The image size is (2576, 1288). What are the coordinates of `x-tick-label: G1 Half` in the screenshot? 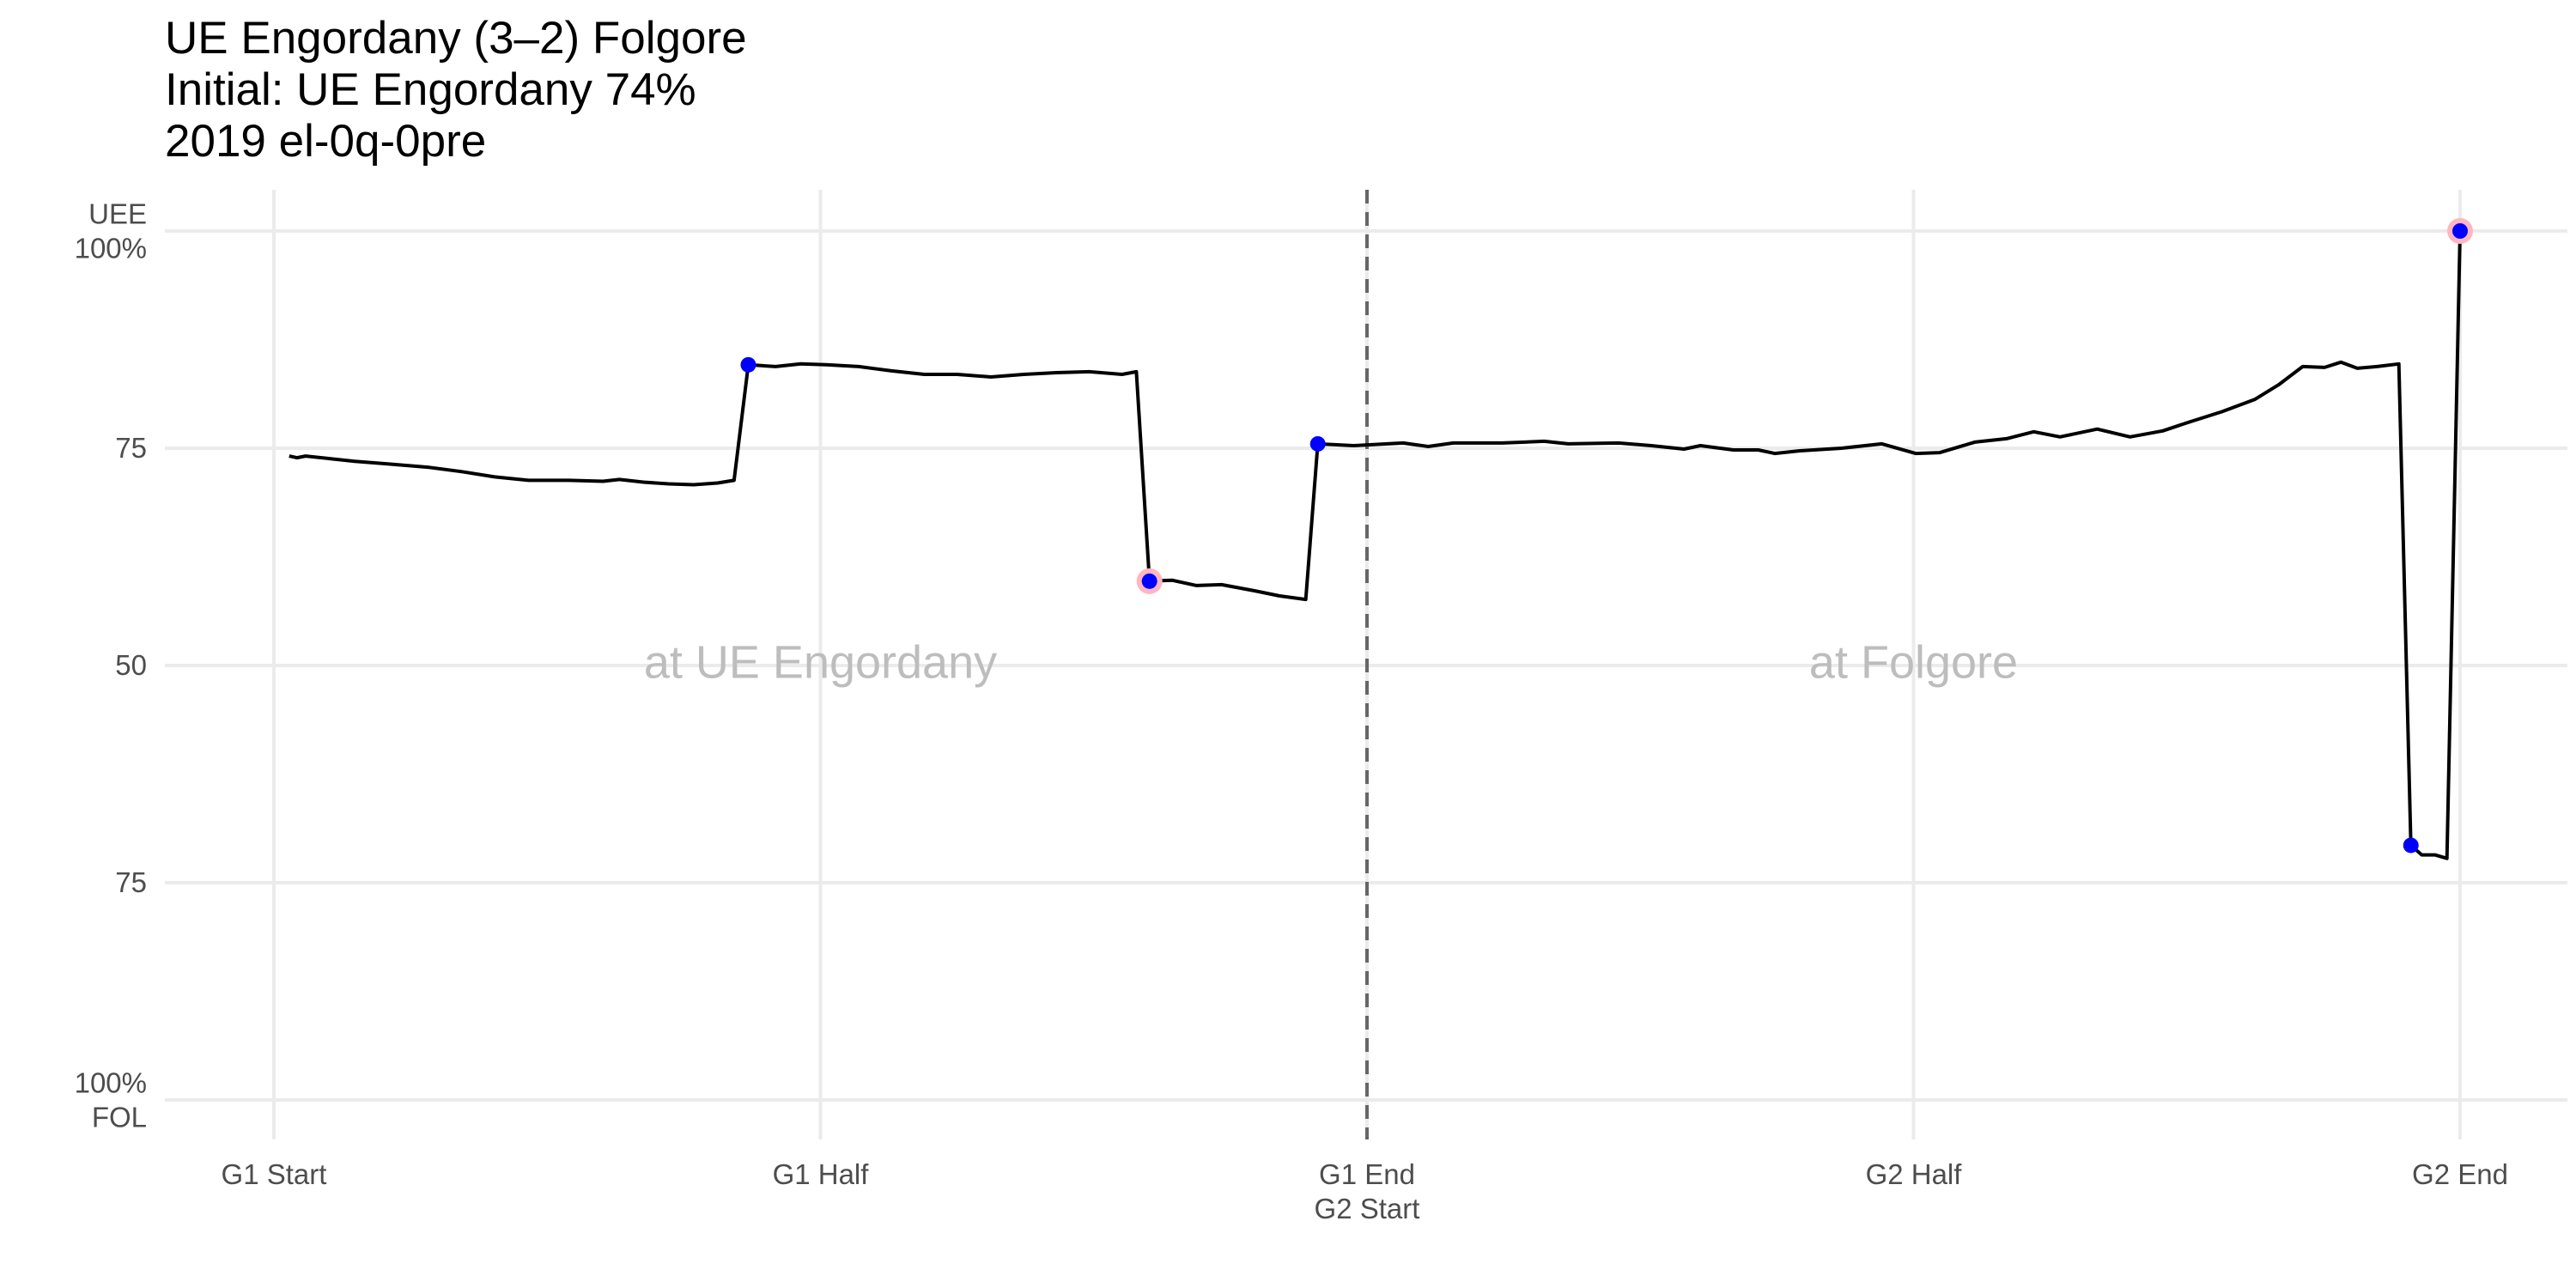 It's located at (821, 1174).